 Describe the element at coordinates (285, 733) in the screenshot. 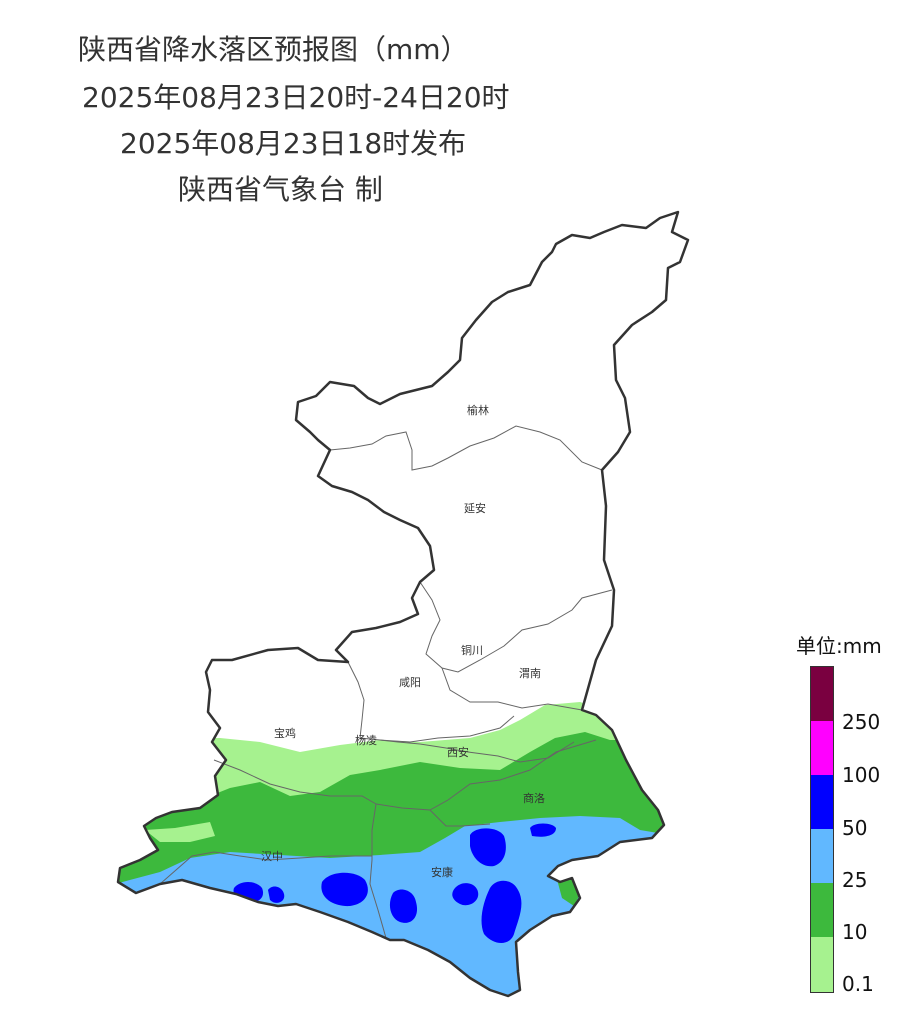

I see `city-label-baoji: 宝鸡` at that location.